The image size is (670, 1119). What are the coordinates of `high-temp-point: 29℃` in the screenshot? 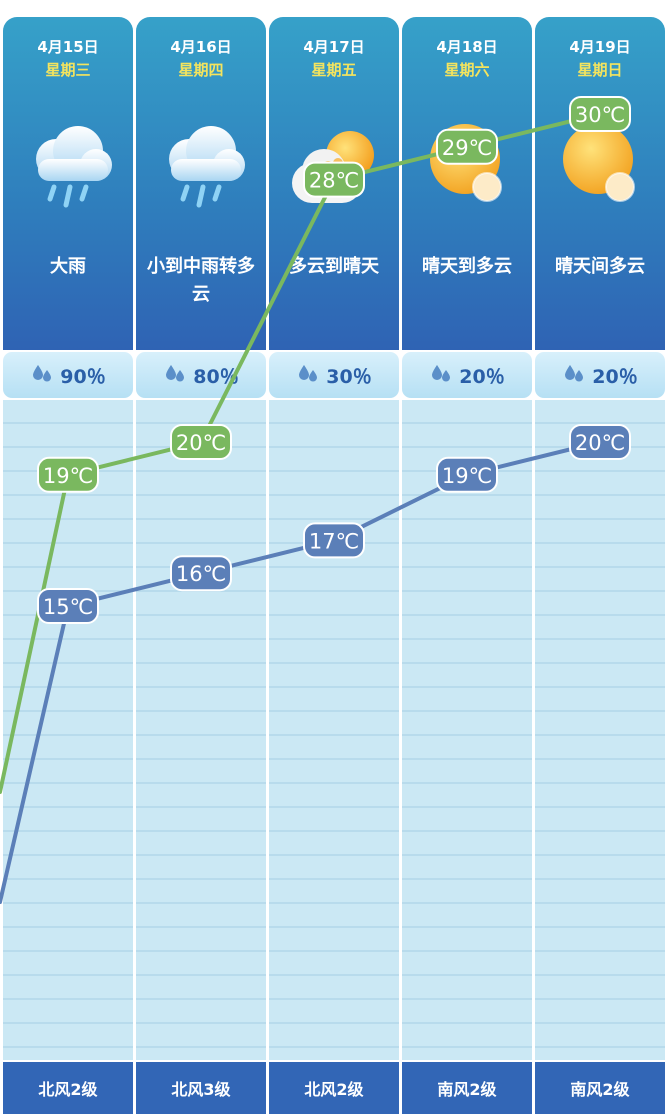 It's located at (467, 146).